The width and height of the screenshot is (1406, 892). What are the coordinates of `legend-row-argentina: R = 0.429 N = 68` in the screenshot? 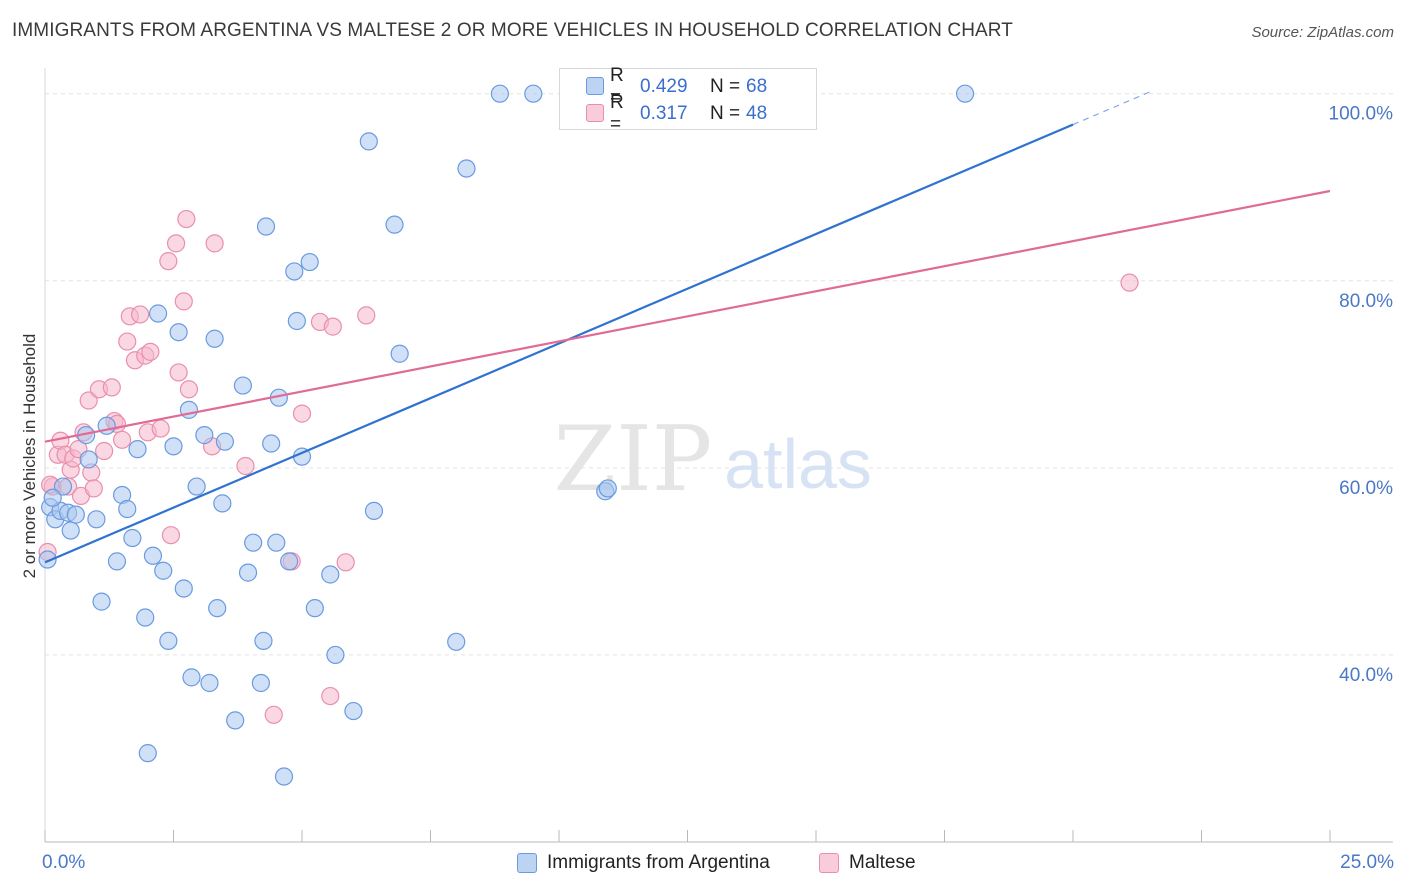 It's located at (676, 86).